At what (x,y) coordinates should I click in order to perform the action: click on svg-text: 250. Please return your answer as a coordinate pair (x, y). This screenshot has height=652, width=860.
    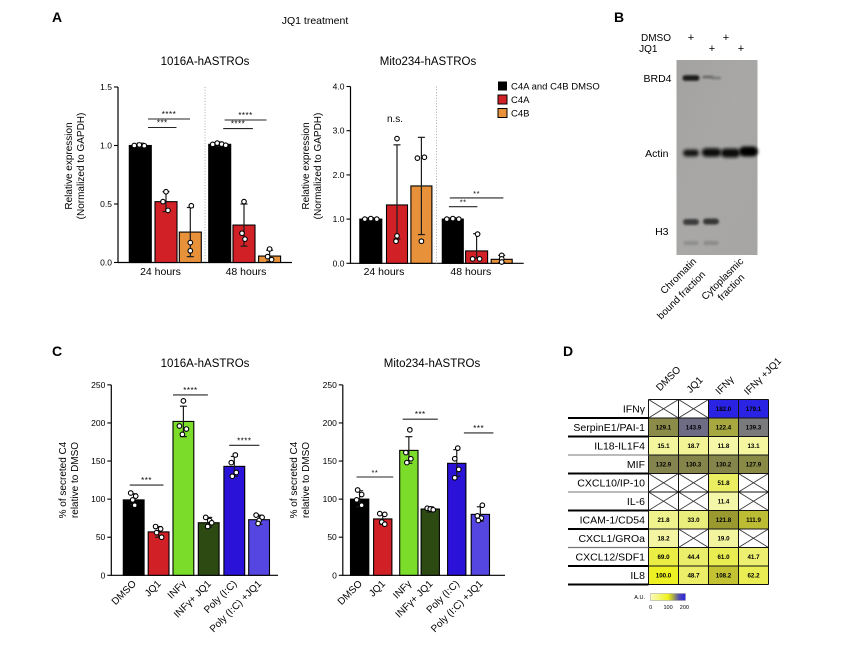
    Looking at the image, I should click on (330, 385).